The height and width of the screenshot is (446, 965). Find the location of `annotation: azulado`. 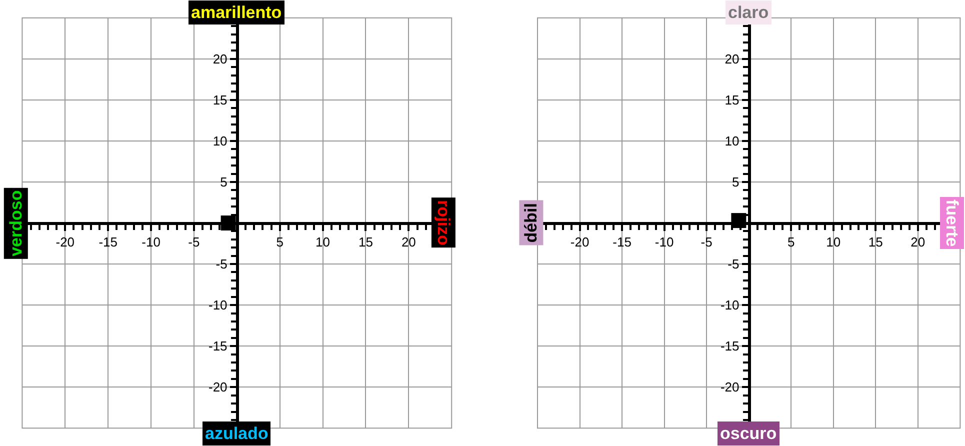

annotation: azulado is located at coordinates (236, 433).